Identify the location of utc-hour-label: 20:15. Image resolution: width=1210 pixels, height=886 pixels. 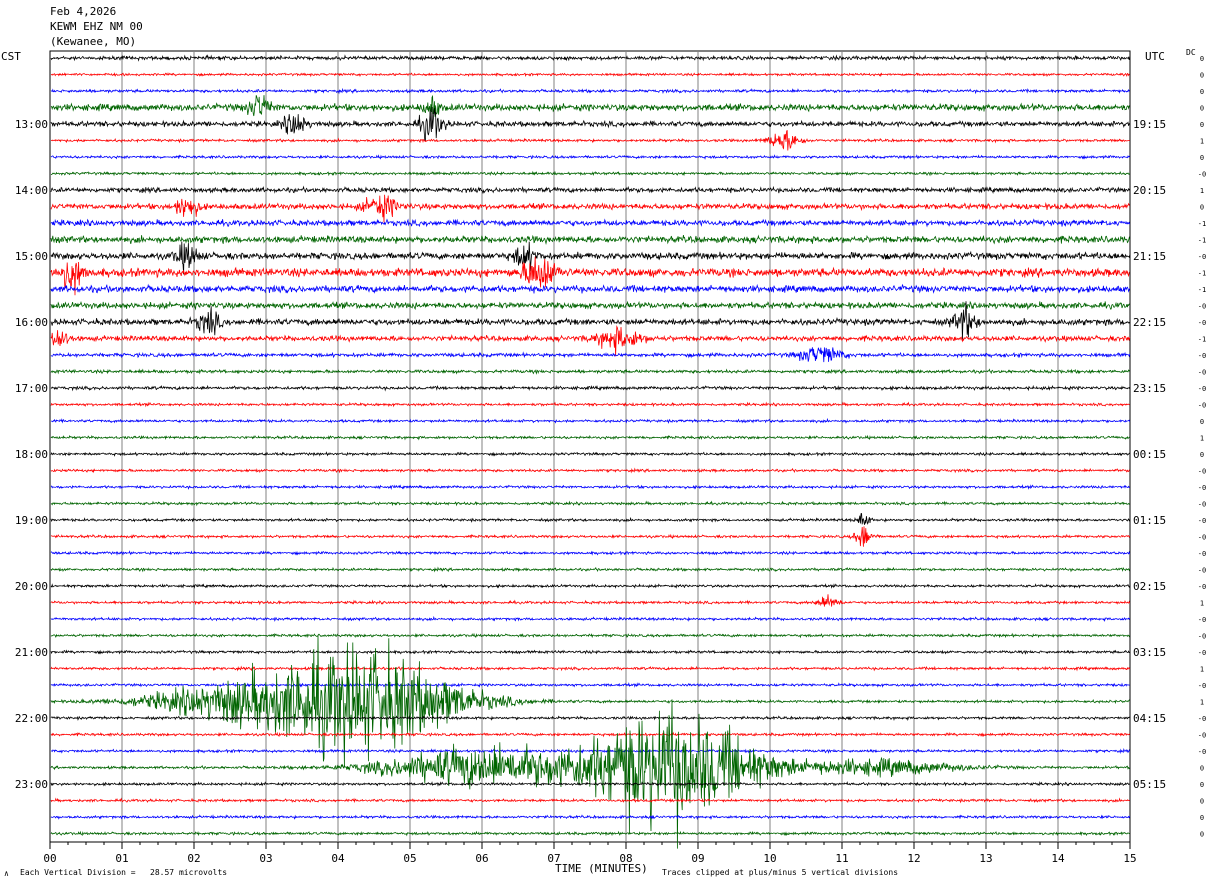
(1149, 190).